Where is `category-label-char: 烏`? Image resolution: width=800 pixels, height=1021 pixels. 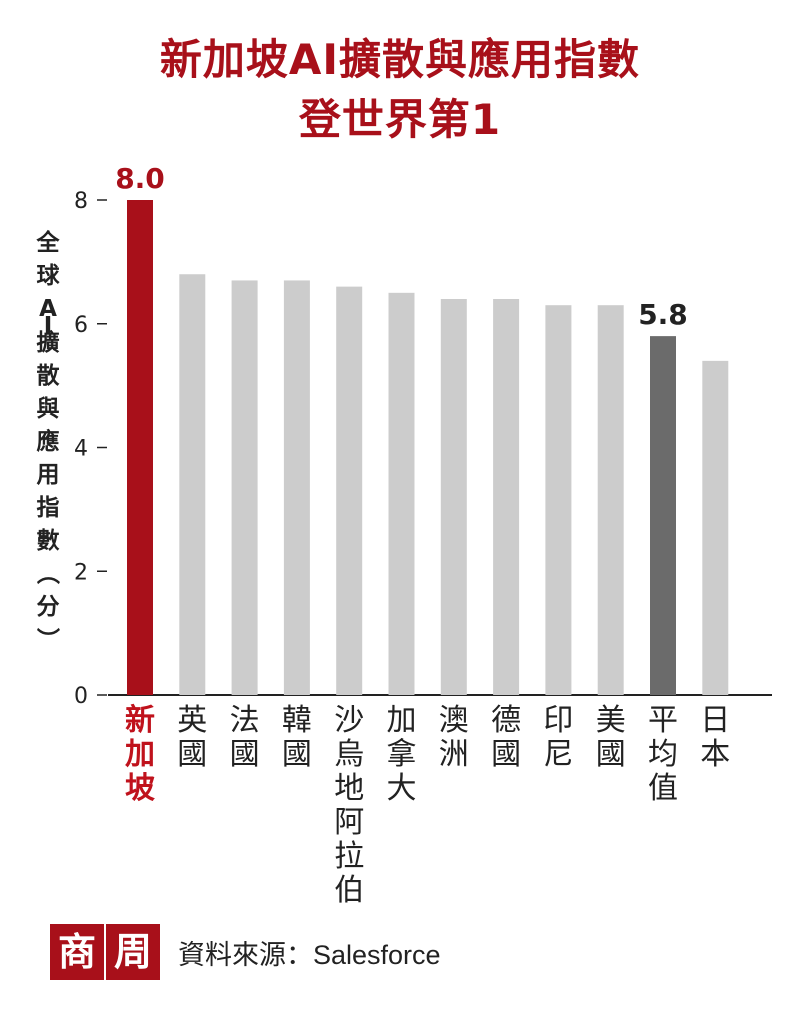
category-label-char: 烏 is located at coordinates (349, 754).